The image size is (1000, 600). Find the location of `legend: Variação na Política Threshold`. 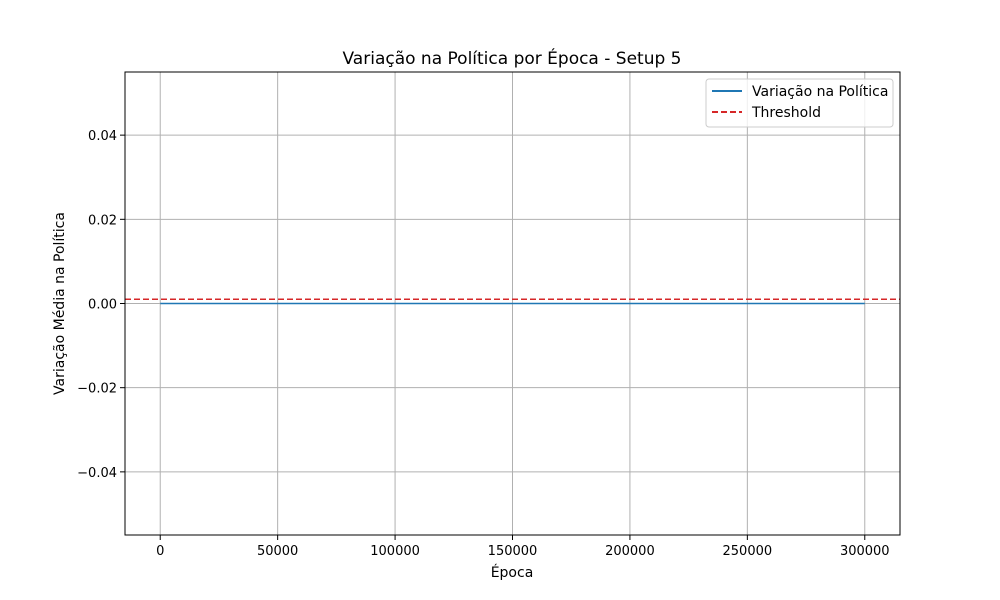

legend: Variação na Política Threshold is located at coordinates (799, 103).